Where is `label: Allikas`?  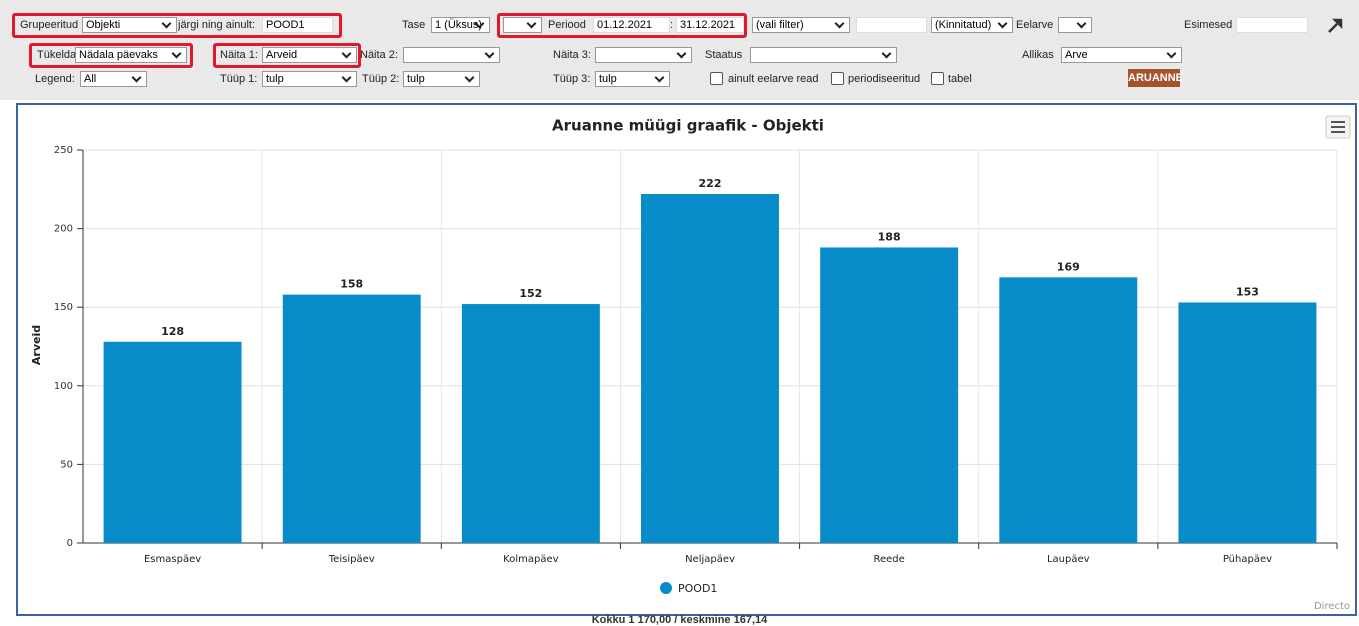
label: Allikas is located at coordinates (1038, 55).